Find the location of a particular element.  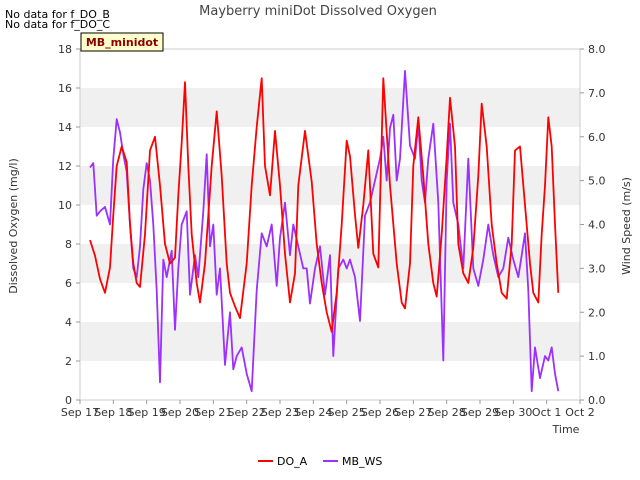

y-tick-label: 2 is located at coordinates (68, 361).